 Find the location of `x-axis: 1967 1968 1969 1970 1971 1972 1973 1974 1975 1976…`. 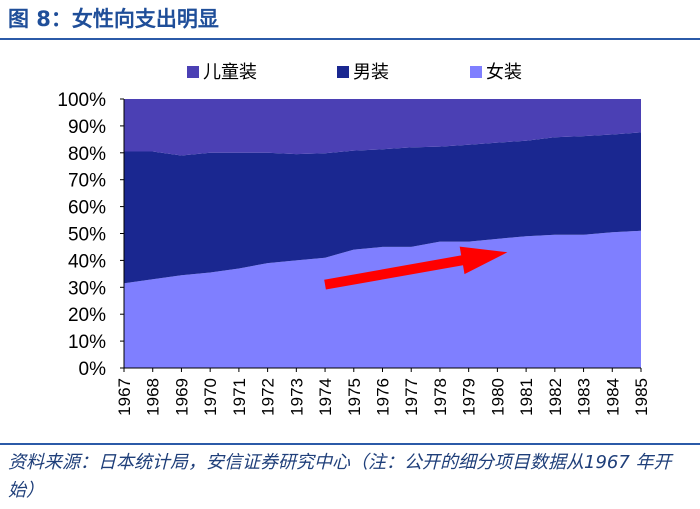

x-axis: 1967 1968 1969 1970 1971 1972 1973 1974 1975 1976… is located at coordinates (383, 391).